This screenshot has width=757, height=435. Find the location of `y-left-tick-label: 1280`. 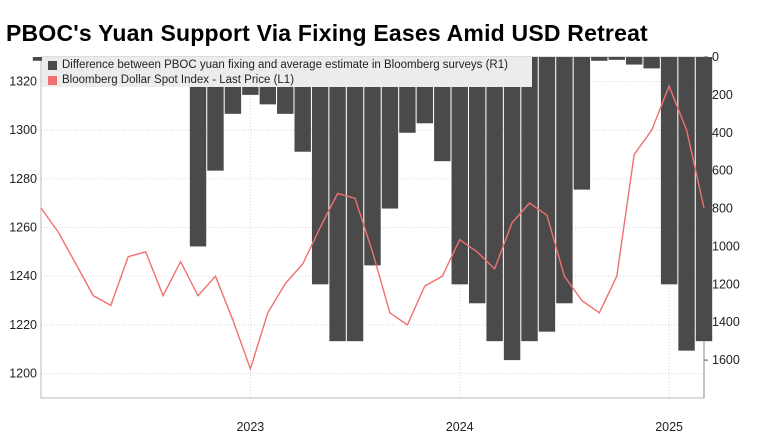

y-left-tick-label: 1280 is located at coordinates (23, 179).